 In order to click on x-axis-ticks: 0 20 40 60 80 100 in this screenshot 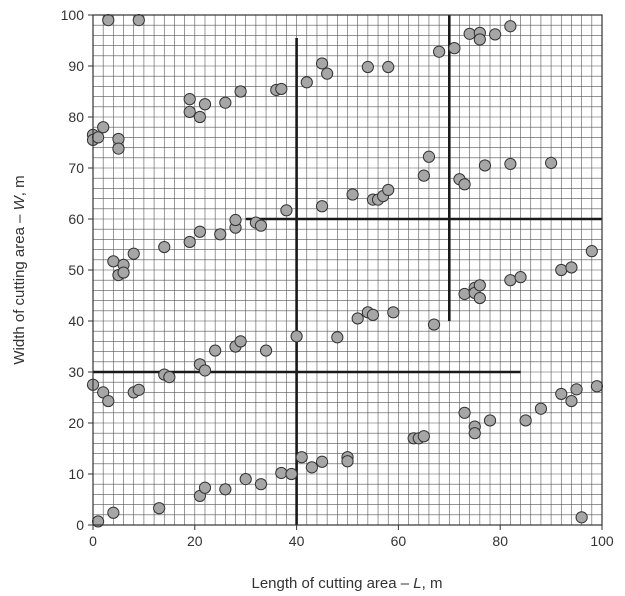, I will do `click(351, 537)`.